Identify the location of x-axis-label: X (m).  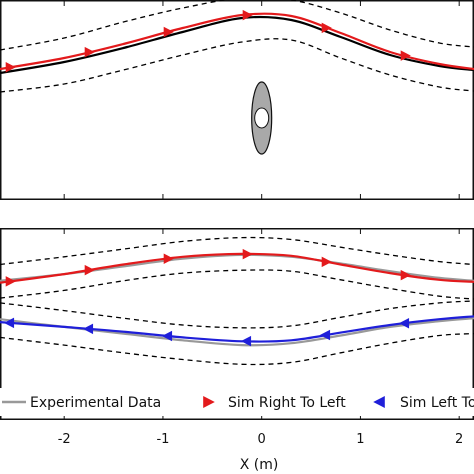
(259, 465).